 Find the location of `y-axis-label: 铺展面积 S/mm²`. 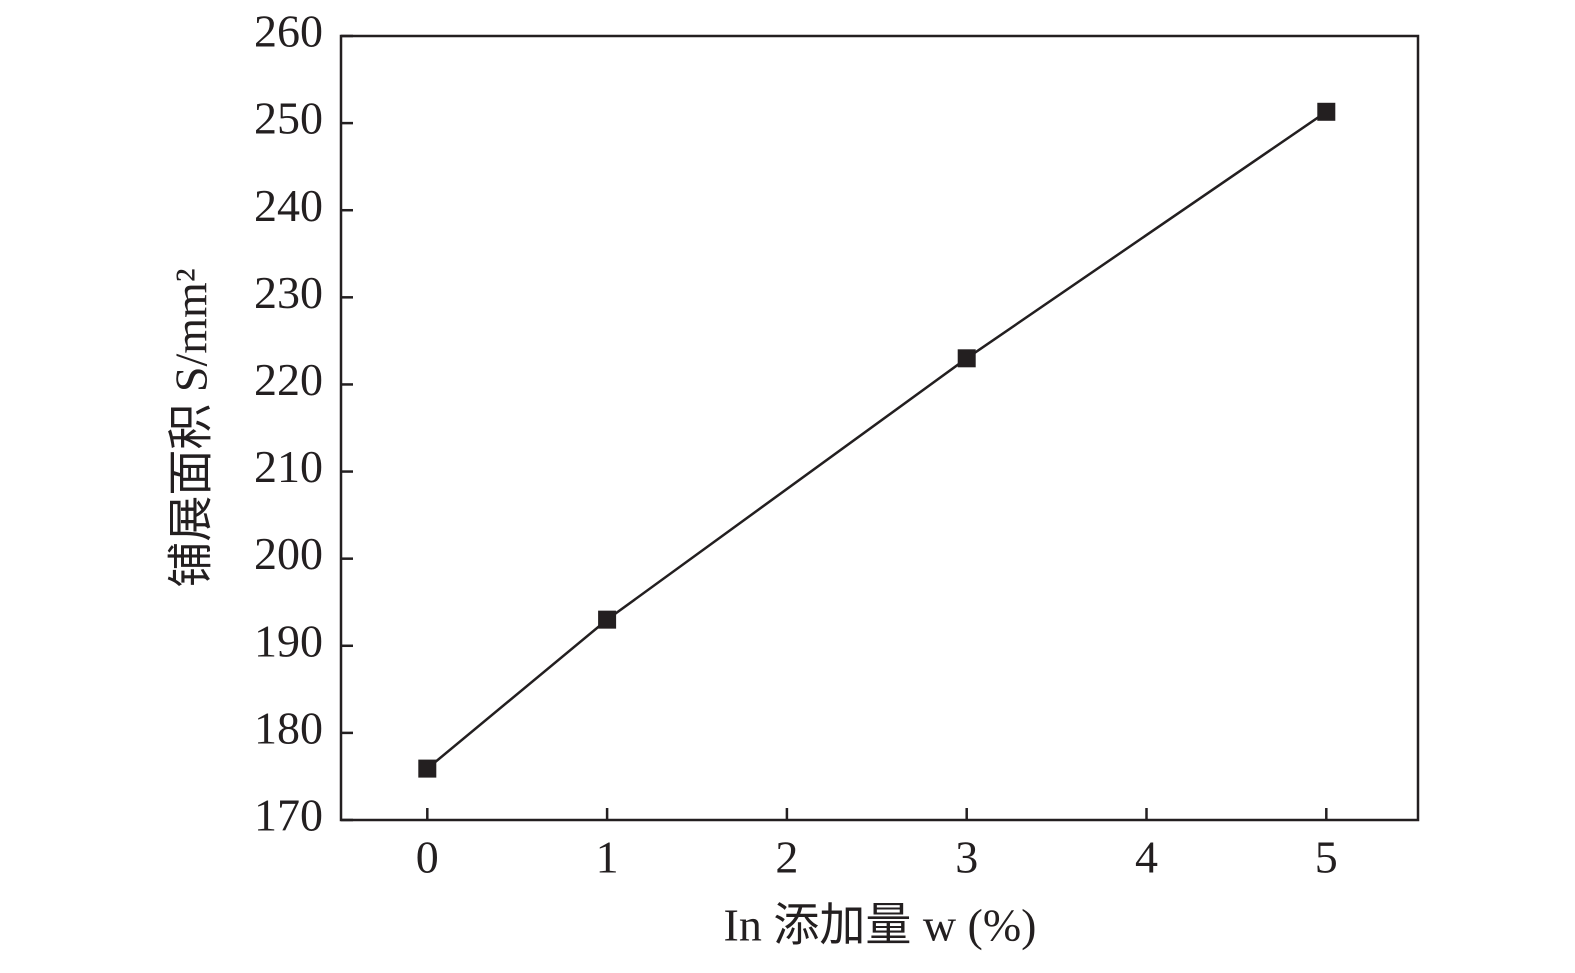

y-axis-label: 铺展面积 S/mm² is located at coordinates (191, 427).